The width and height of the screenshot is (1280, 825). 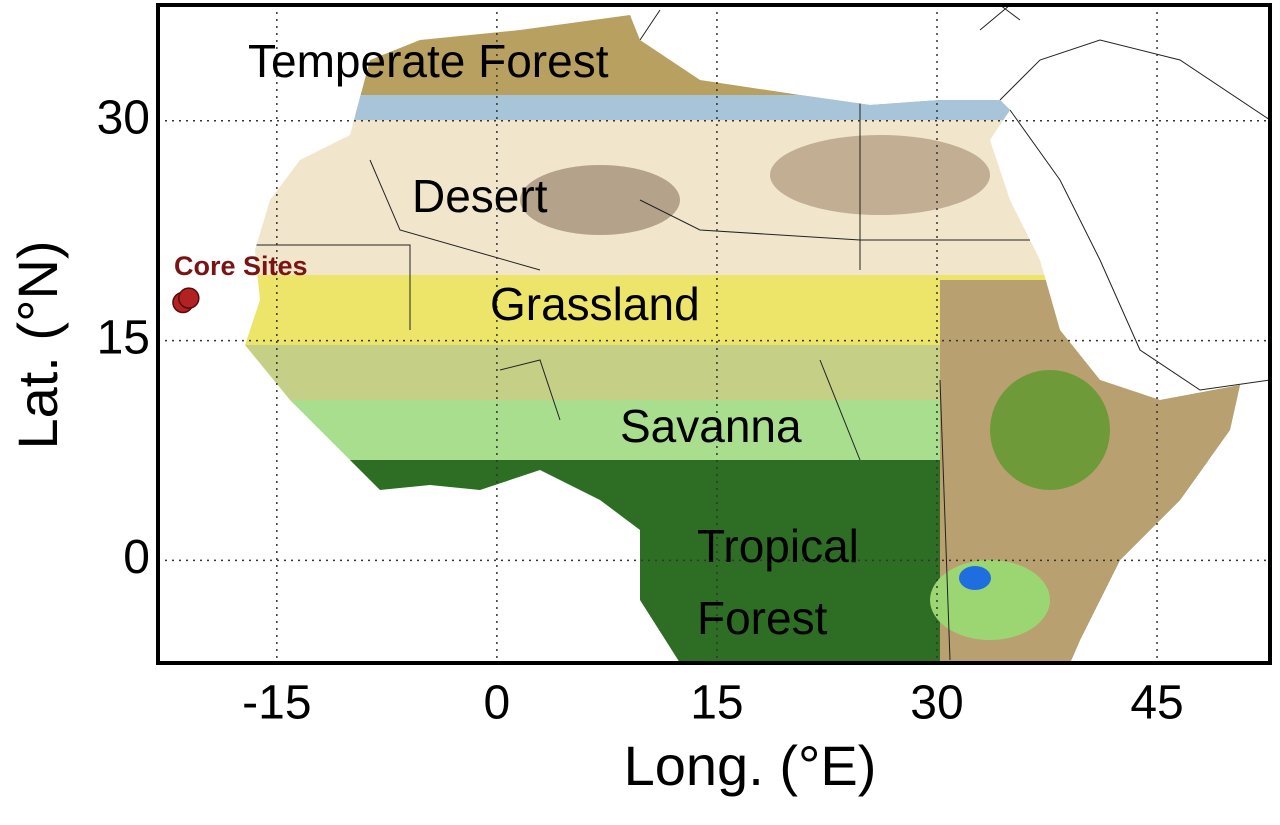 I want to click on region-label: Tropical, so click(x=778, y=546).